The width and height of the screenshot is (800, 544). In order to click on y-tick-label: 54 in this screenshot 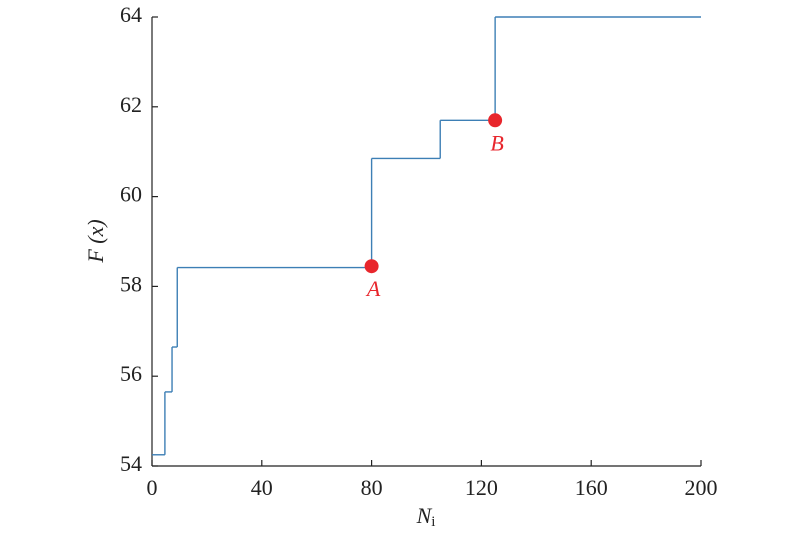, I will do `click(131, 463)`.